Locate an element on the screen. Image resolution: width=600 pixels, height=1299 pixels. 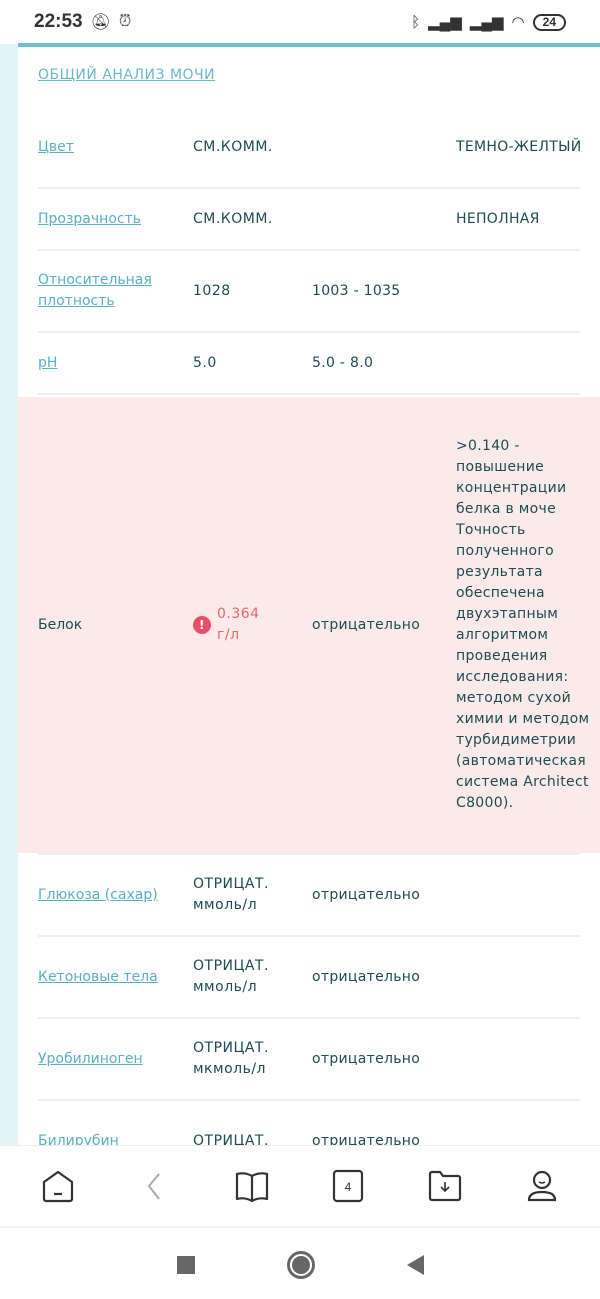
bookmarks-book-icon is located at coordinates (252, 1186).